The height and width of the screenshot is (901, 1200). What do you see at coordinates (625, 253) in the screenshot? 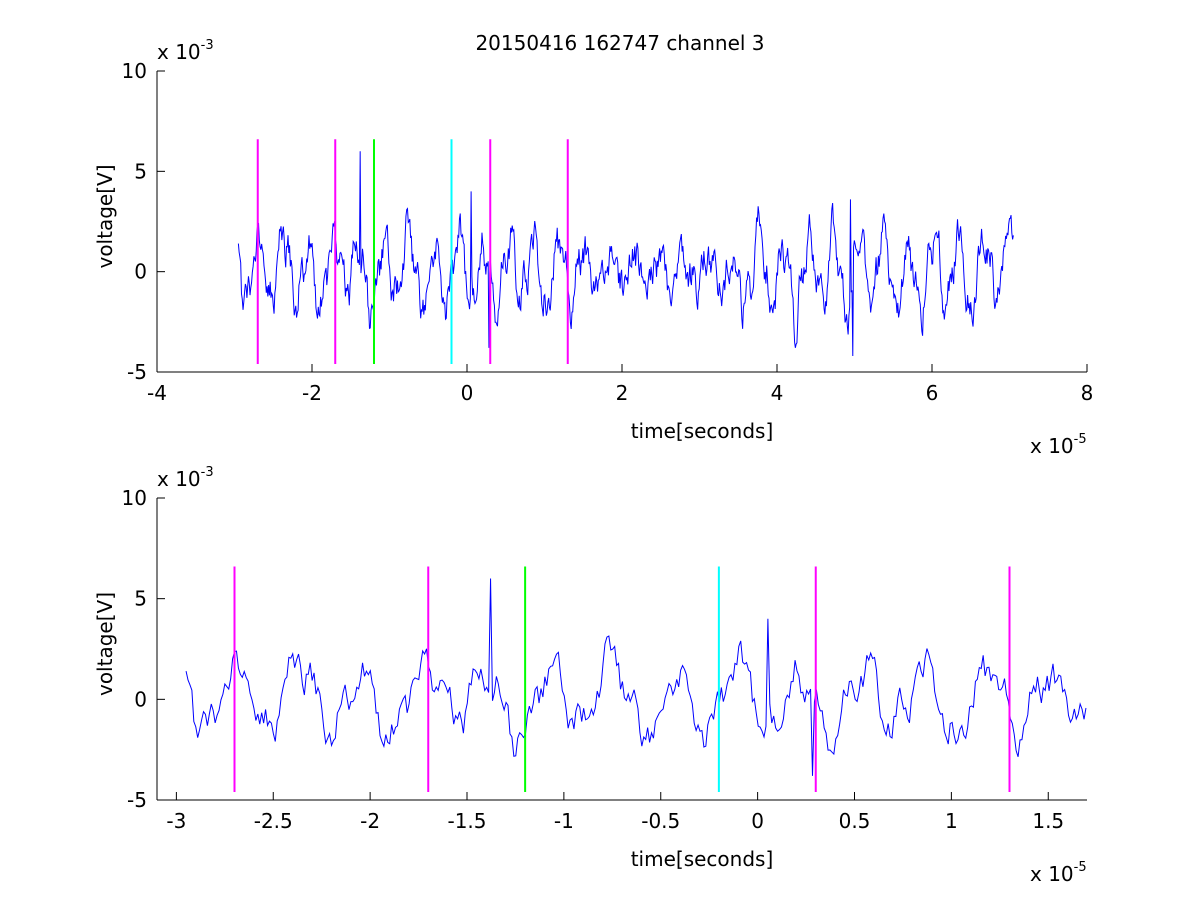
I see `signal-trace` at bounding box center [625, 253].